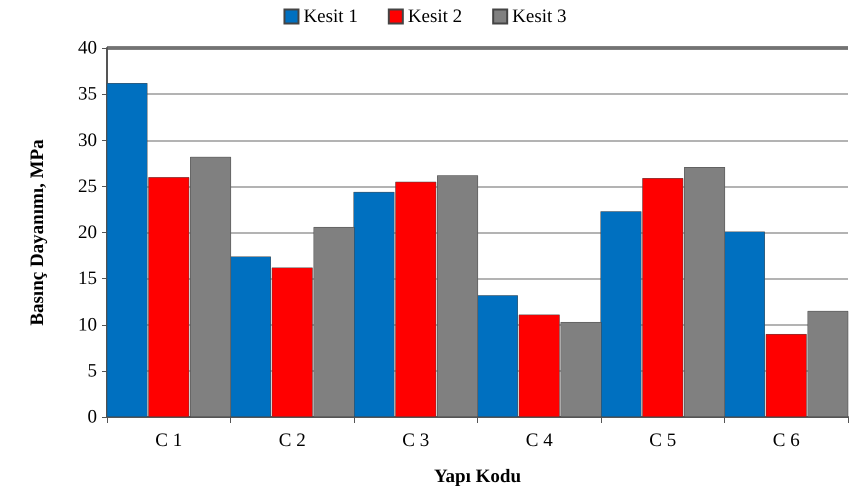  Describe the element at coordinates (168, 440) in the screenshot. I see `x-tick-label: C 1` at that location.